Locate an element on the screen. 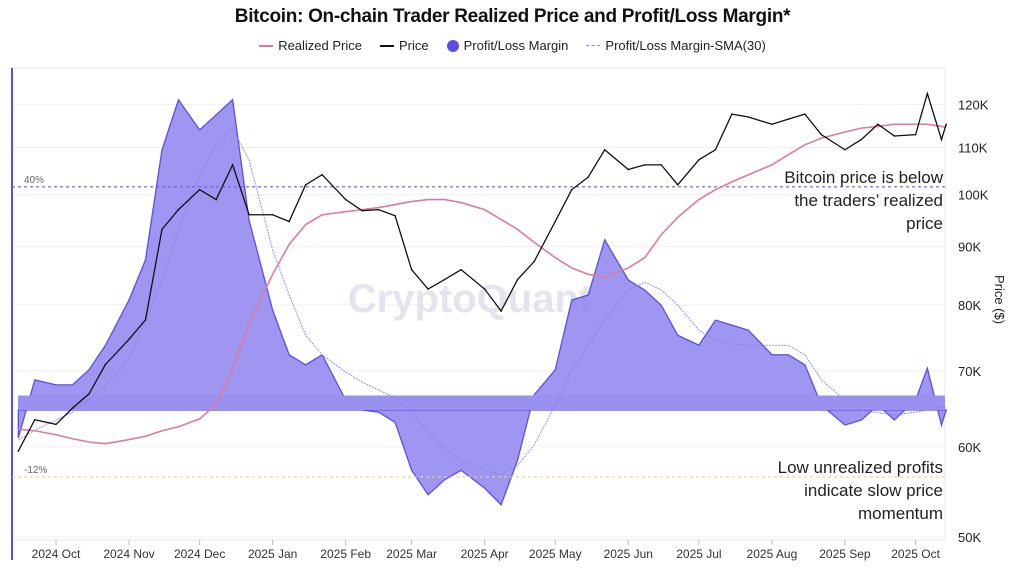 This screenshot has width=1025, height=568. annotation-line: Low unrealized profits is located at coordinates (860, 467).